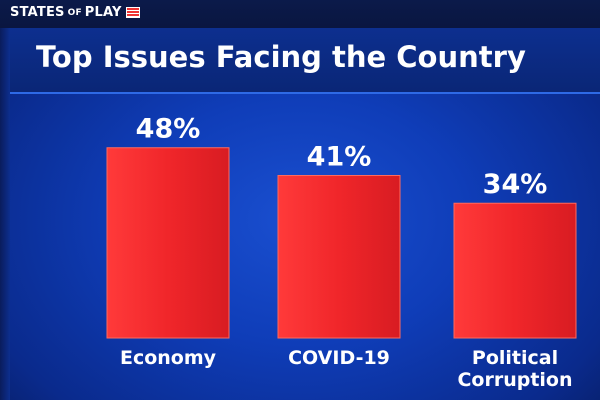 This screenshot has height=400, width=600. What do you see at coordinates (514, 380) in the screenshot?
I see `category-label-2-1: Corruption` at bounding box center [514, 380].